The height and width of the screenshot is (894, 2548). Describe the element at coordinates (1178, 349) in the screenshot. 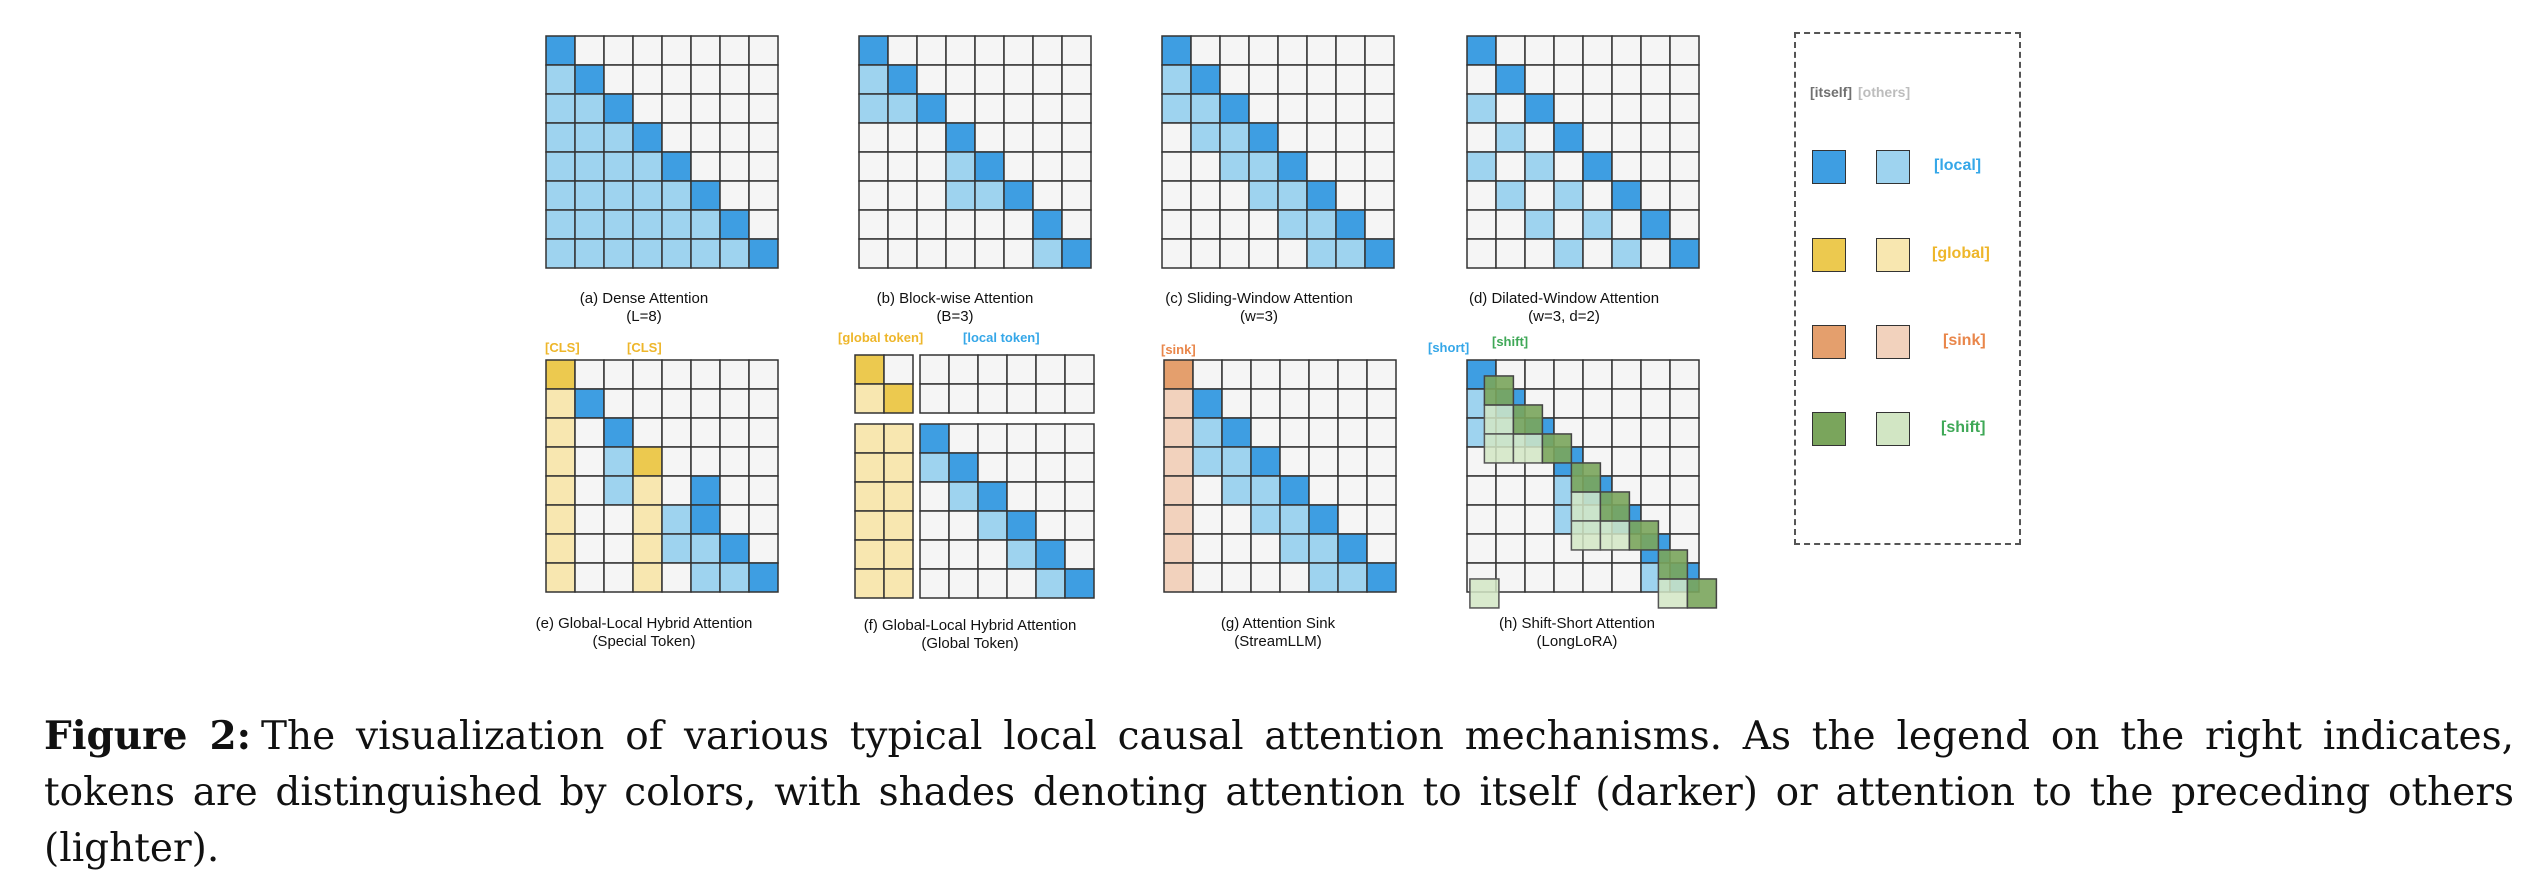

I see `tag-sink: [sink]` at that location.